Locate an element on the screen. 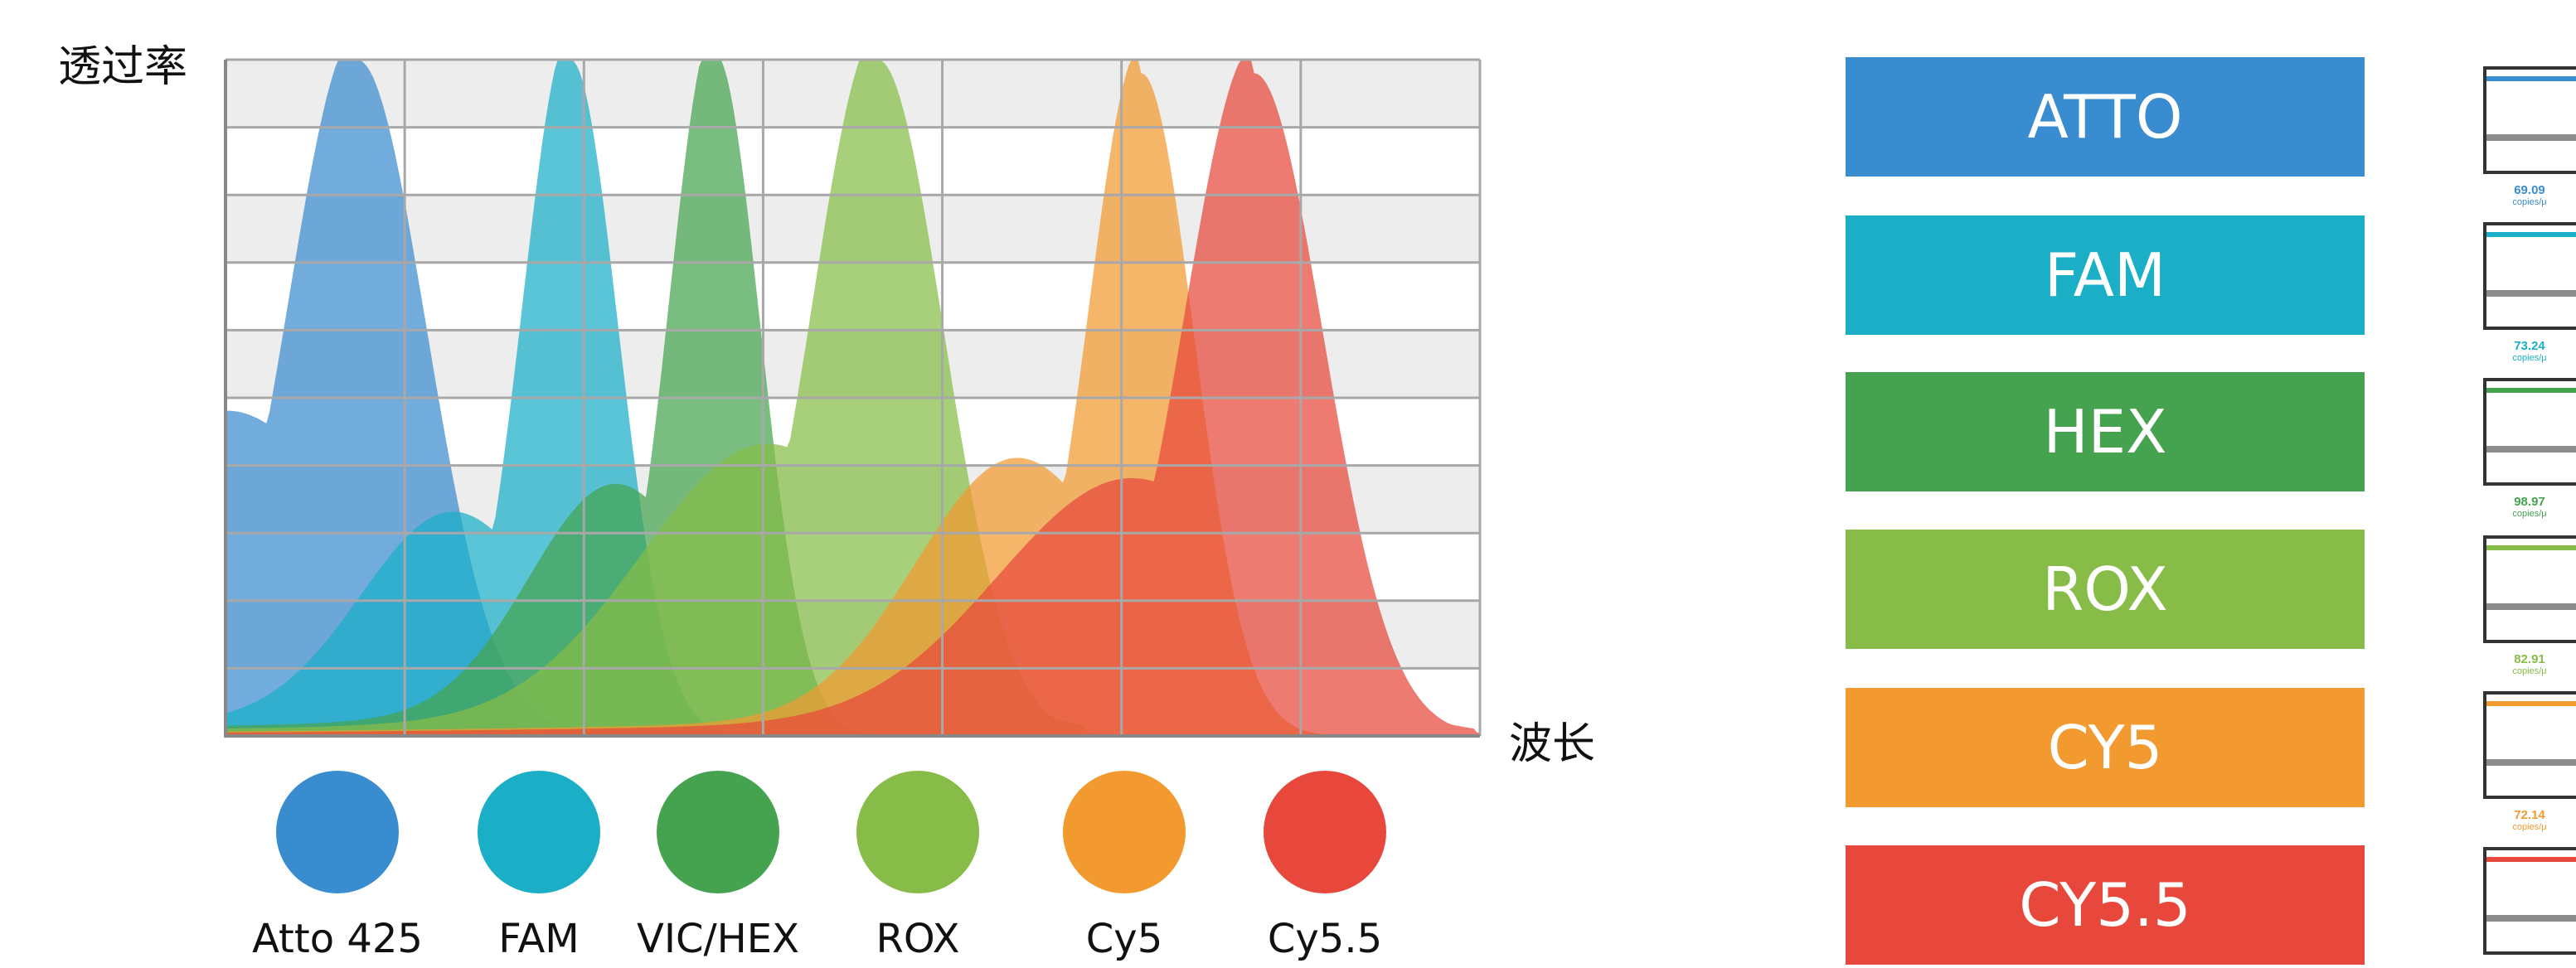  mini-unit-3: copies/μ is located at coordinates (2529, 671).